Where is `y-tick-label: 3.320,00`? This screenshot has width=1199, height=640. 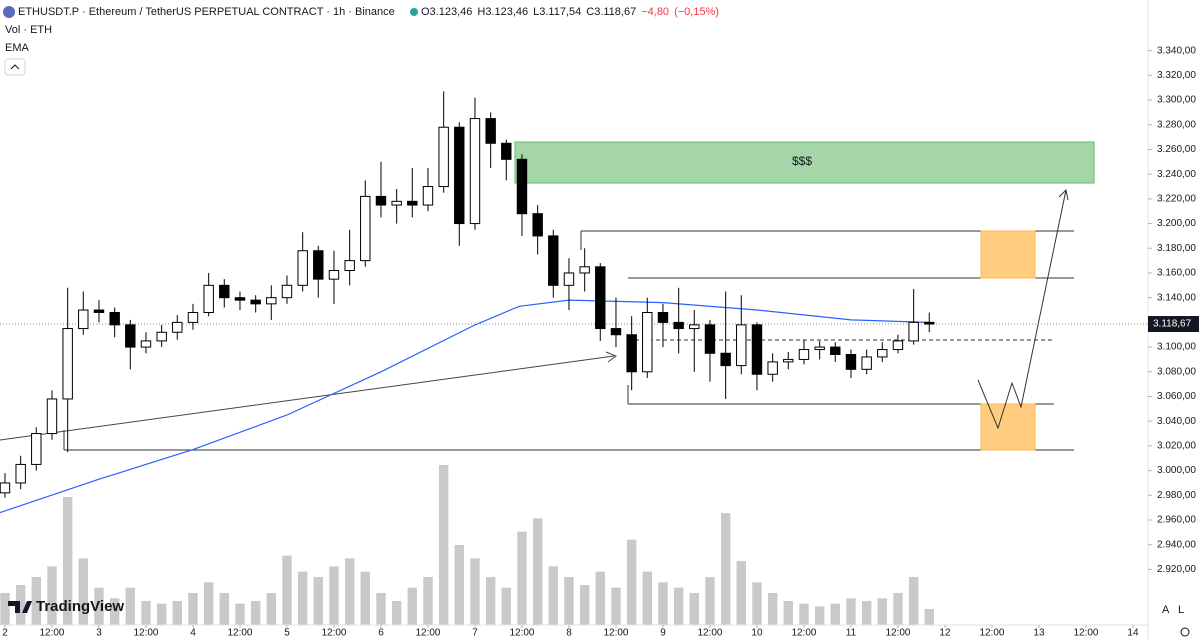
y-tick-label: 3.320,00 is located at coordinates (1176, 75).